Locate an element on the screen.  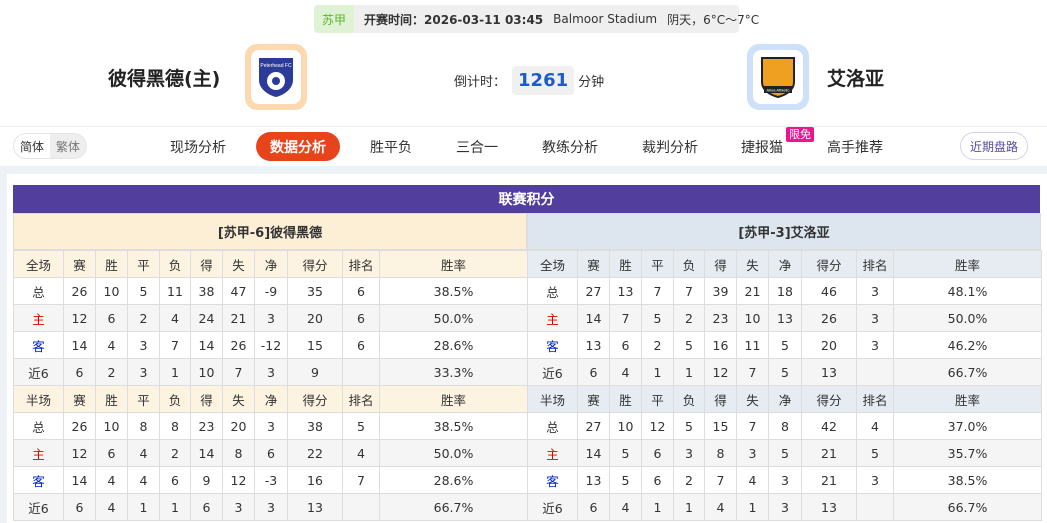
cell: 22 is located at coordinates (315, 453).